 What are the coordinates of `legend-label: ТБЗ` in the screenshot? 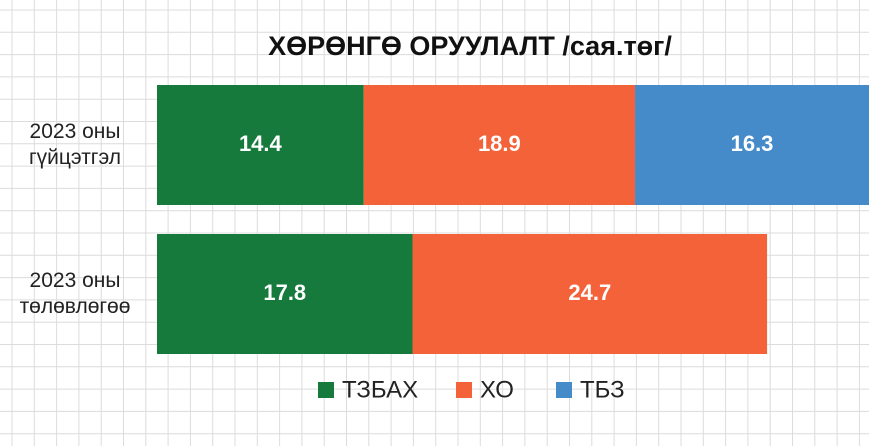 It's located at (602, 389).